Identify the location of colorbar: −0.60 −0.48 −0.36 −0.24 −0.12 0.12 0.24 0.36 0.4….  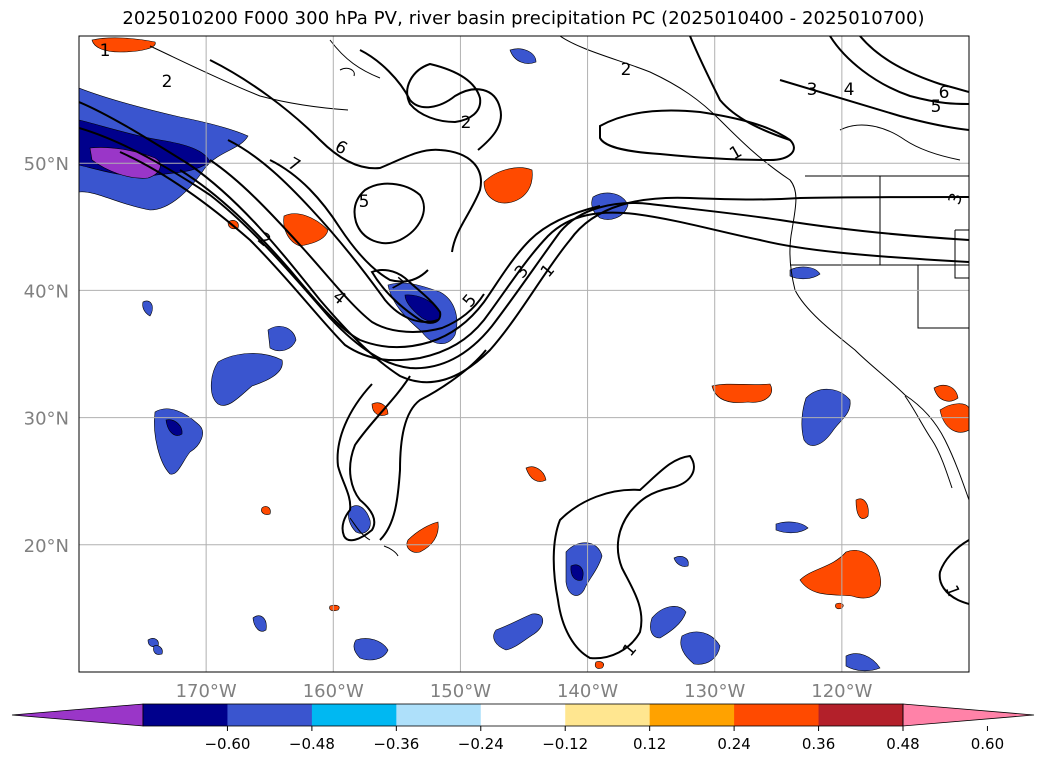
(523, 728).